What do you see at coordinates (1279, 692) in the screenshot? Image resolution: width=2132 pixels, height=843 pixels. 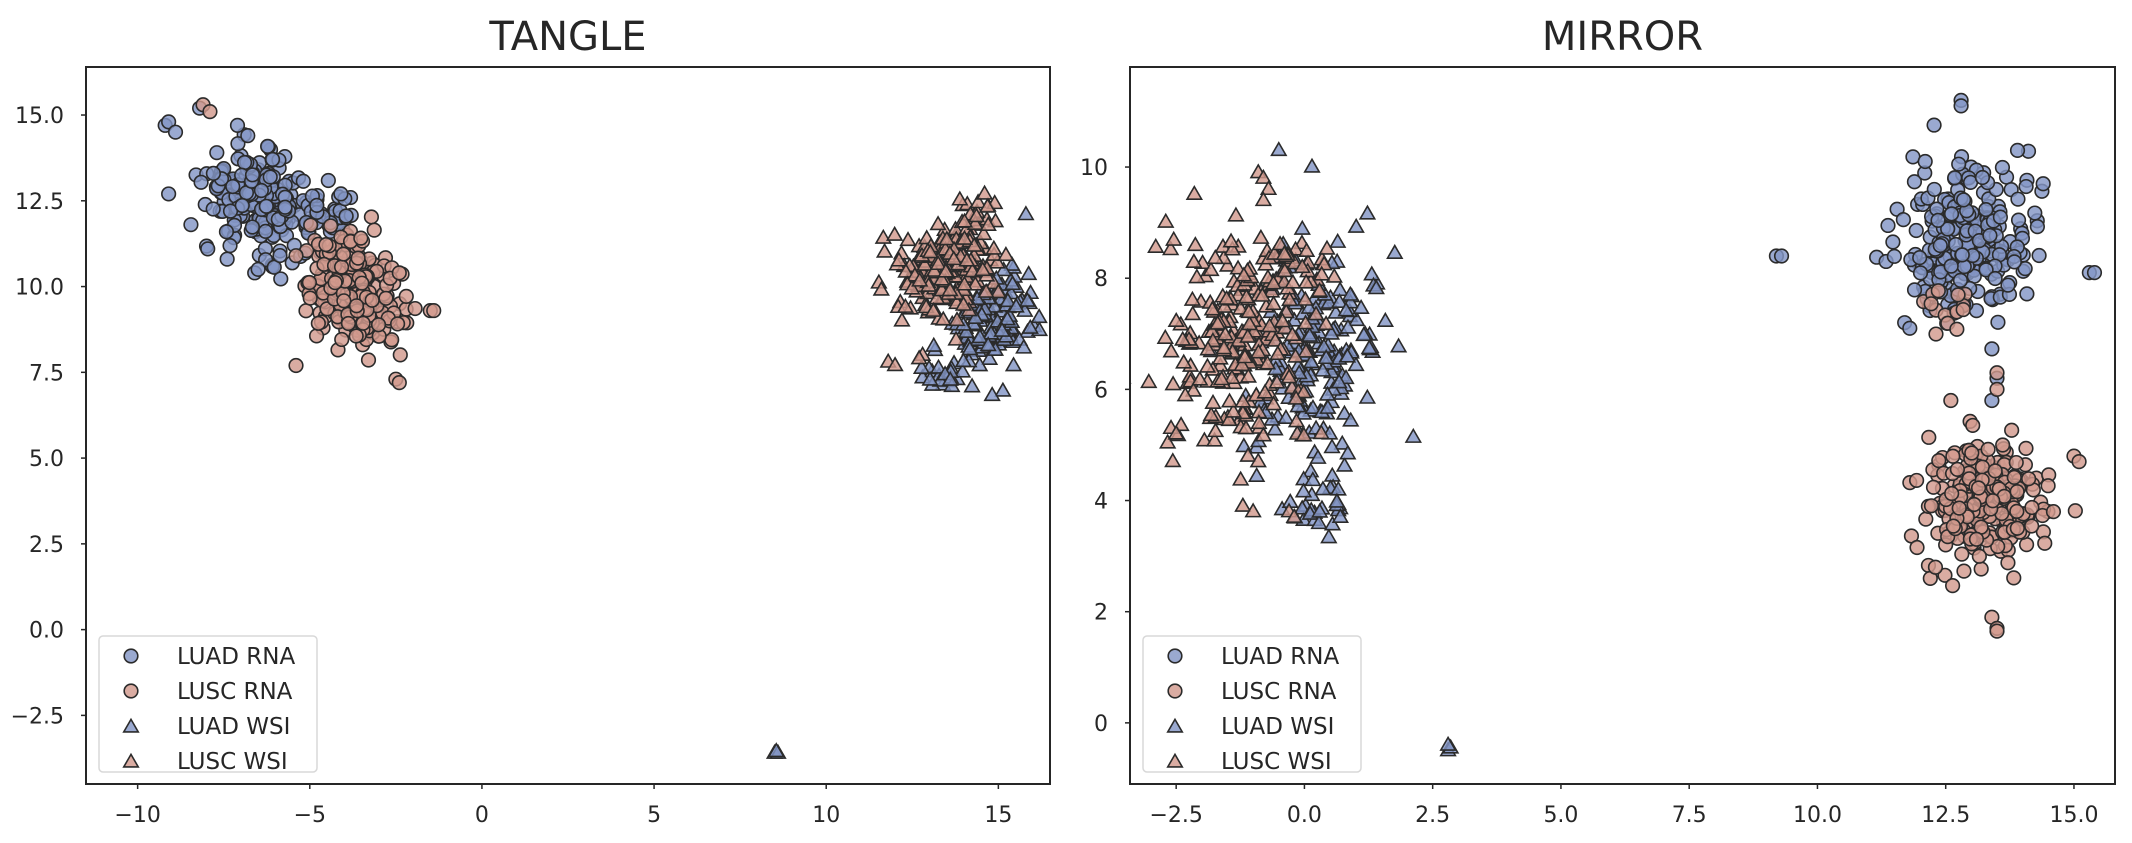 I see `legend-label-lusc-rna: LUSC RNA` at bounding box center [1279, 692].